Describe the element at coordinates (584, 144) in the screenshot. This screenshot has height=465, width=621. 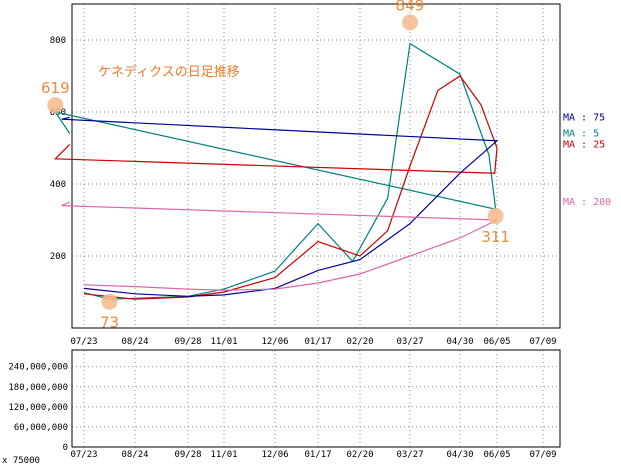
I see `moving-average-label: MA : 25` at that location.